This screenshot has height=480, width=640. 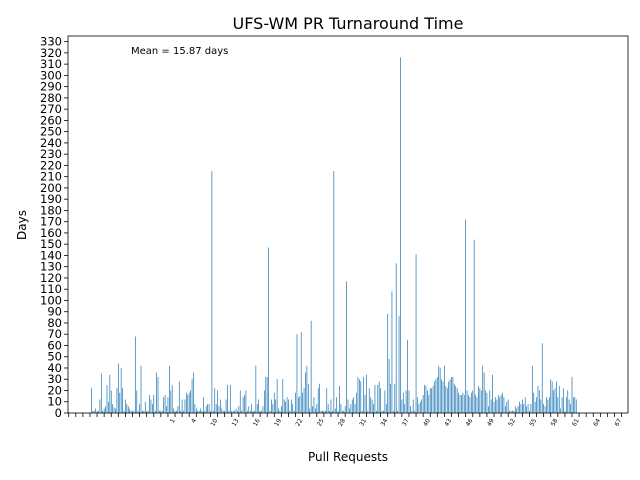 I want to click on x-tick-label: 16, so click(x=257, y=422).